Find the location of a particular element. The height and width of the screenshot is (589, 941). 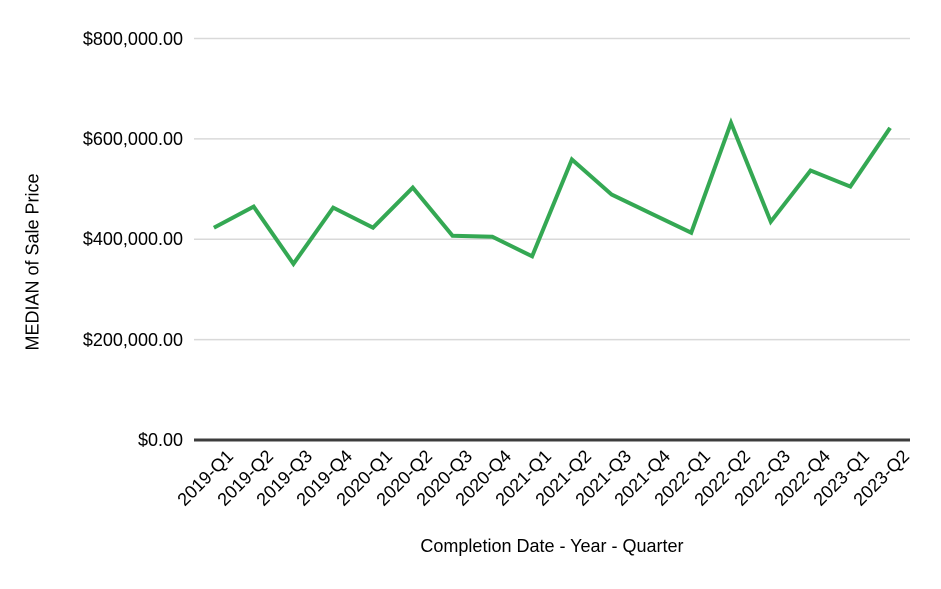

y-tick-label: $800,000.00 is located at coordinates (132, 38).